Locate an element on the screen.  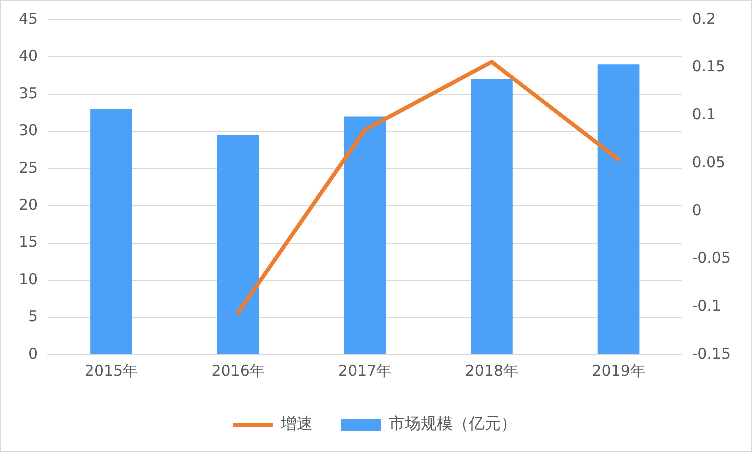
y-tick-label: 30 is located at coordinates (28, 131).